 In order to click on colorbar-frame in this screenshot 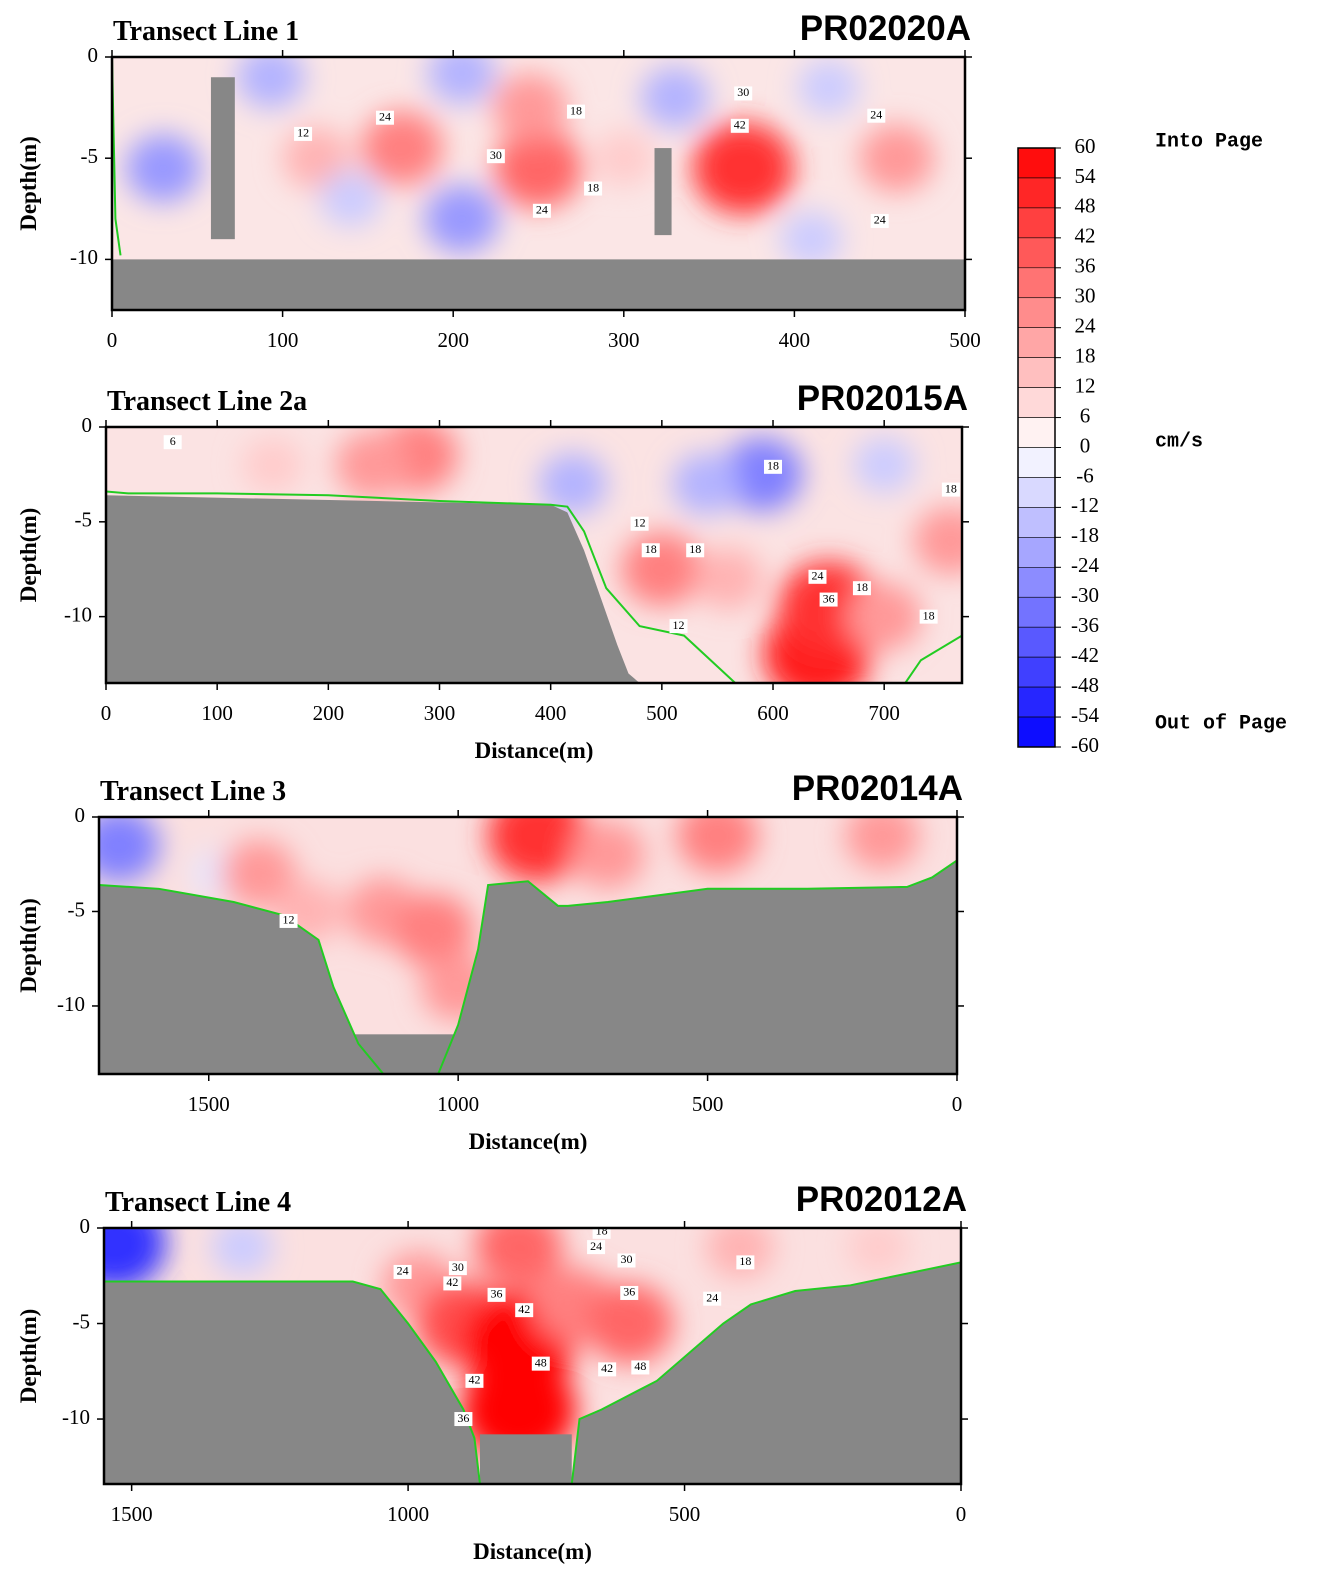, I will do `click(1036, 447)`.